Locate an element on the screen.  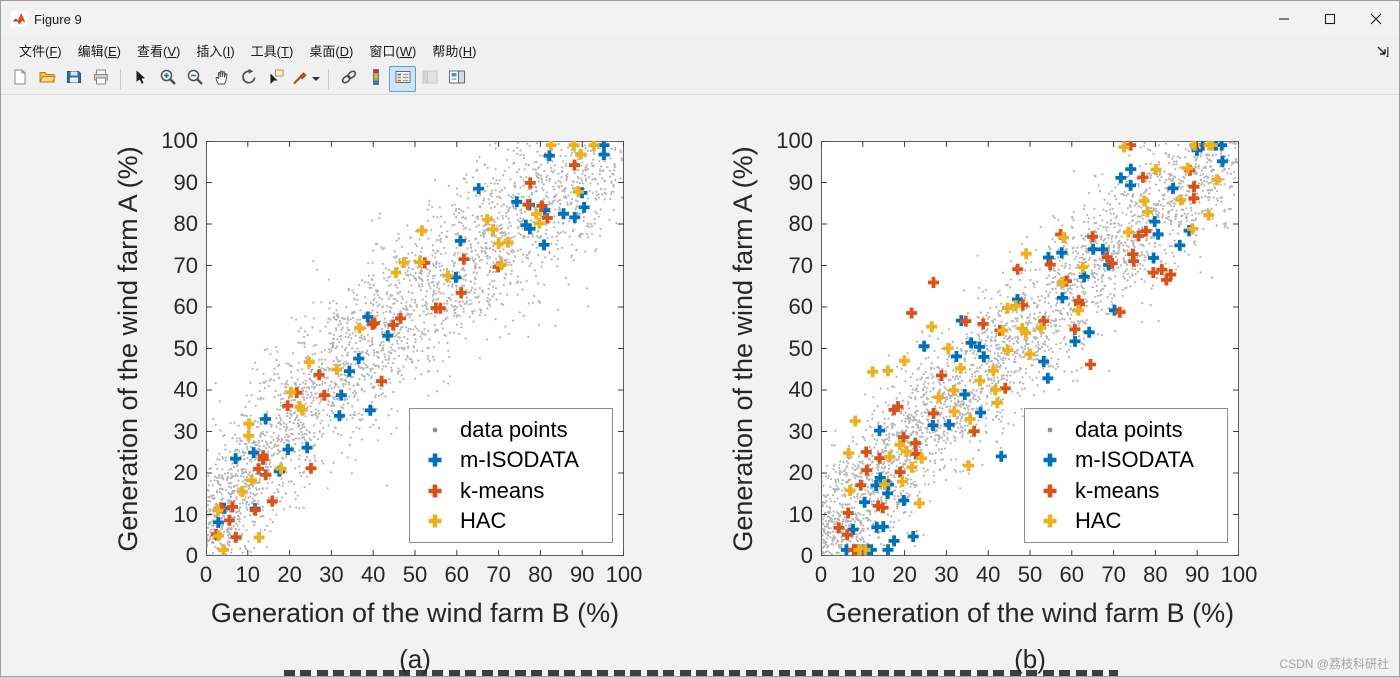
y-tick-label: 0 is located at coordinates (191, 555).